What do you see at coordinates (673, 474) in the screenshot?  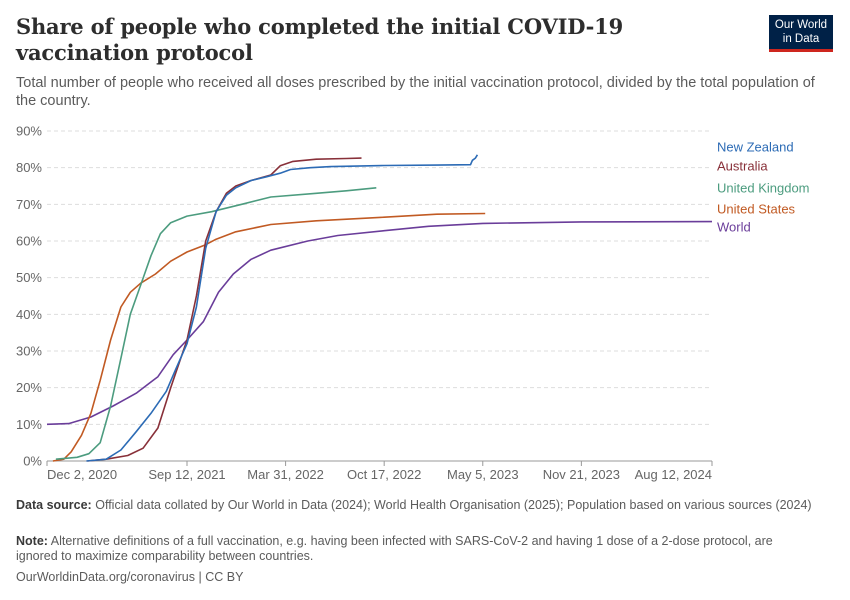 I see `x-tick-label: Aug 12, 2024` at bounding box center [673, 474].